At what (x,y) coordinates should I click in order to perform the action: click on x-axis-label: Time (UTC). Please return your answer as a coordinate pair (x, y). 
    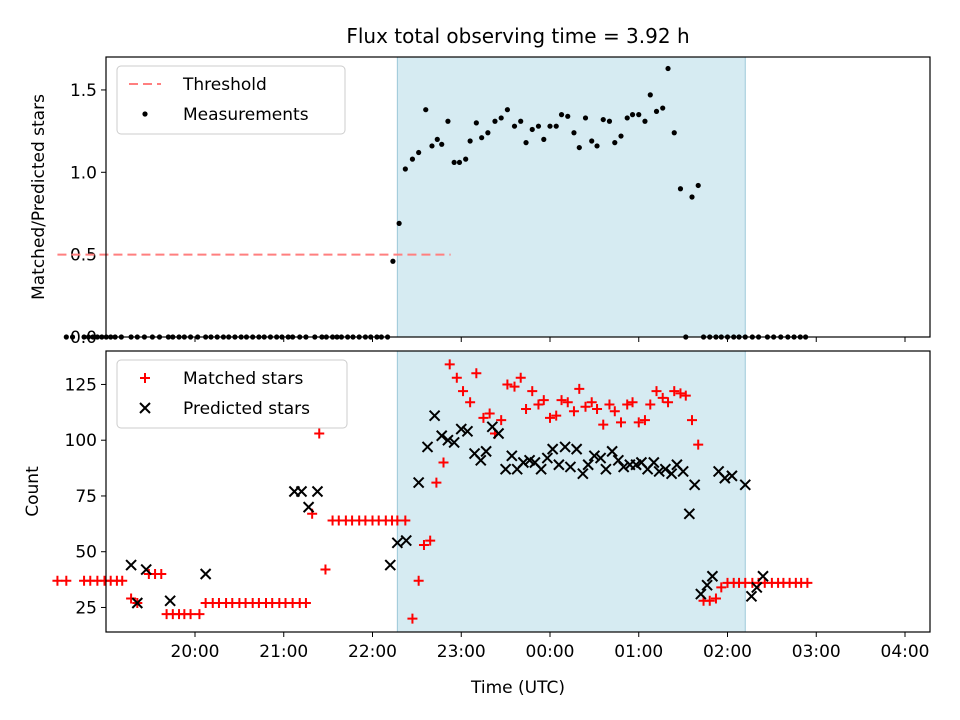
    Looking at the image, I should click on (517, 688).